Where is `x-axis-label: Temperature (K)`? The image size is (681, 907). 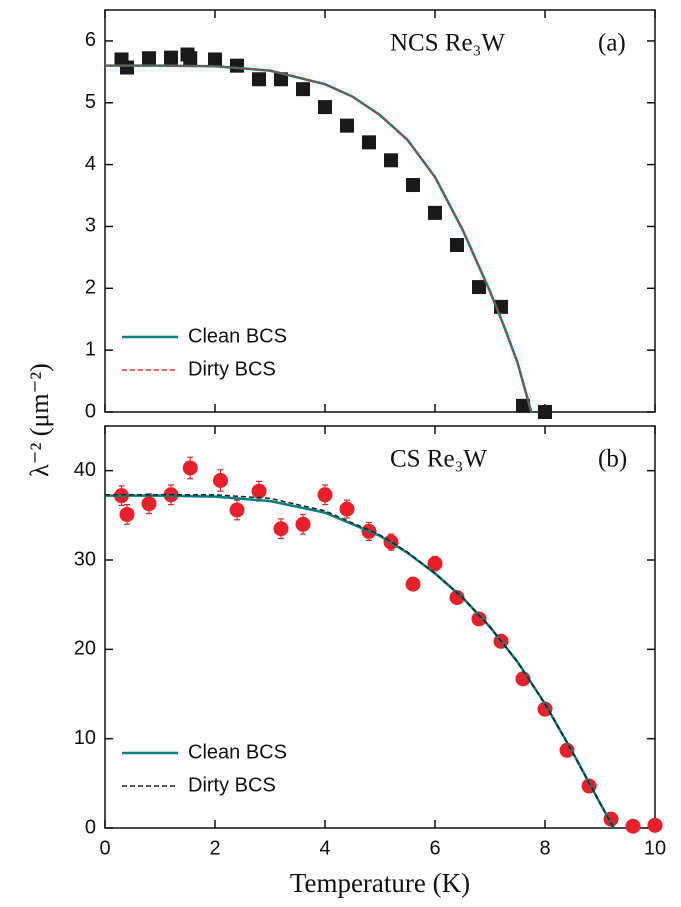
x-axis-label: Temperature (K) is located at coordinates (380, 883).